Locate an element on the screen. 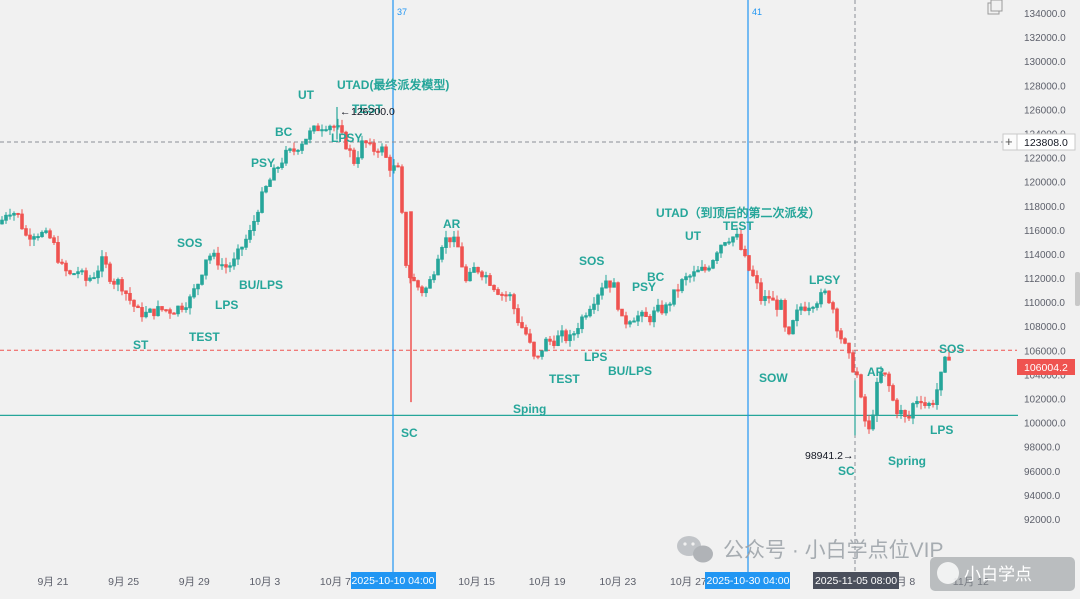 Image resolution: width=1080 pixels, height=599 pixels. time-box-41: 2025-10-30 04:00 is located at coordinates (747, 580).